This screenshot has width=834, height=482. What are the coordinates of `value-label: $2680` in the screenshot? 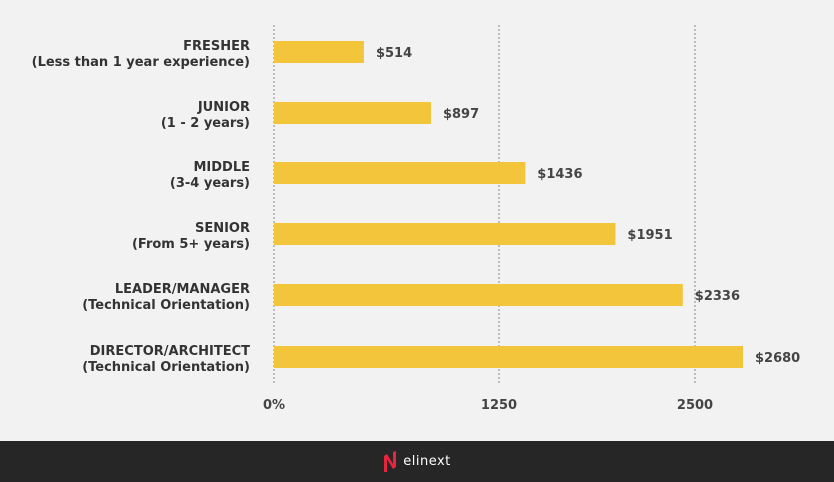 It's located at (777, 358).